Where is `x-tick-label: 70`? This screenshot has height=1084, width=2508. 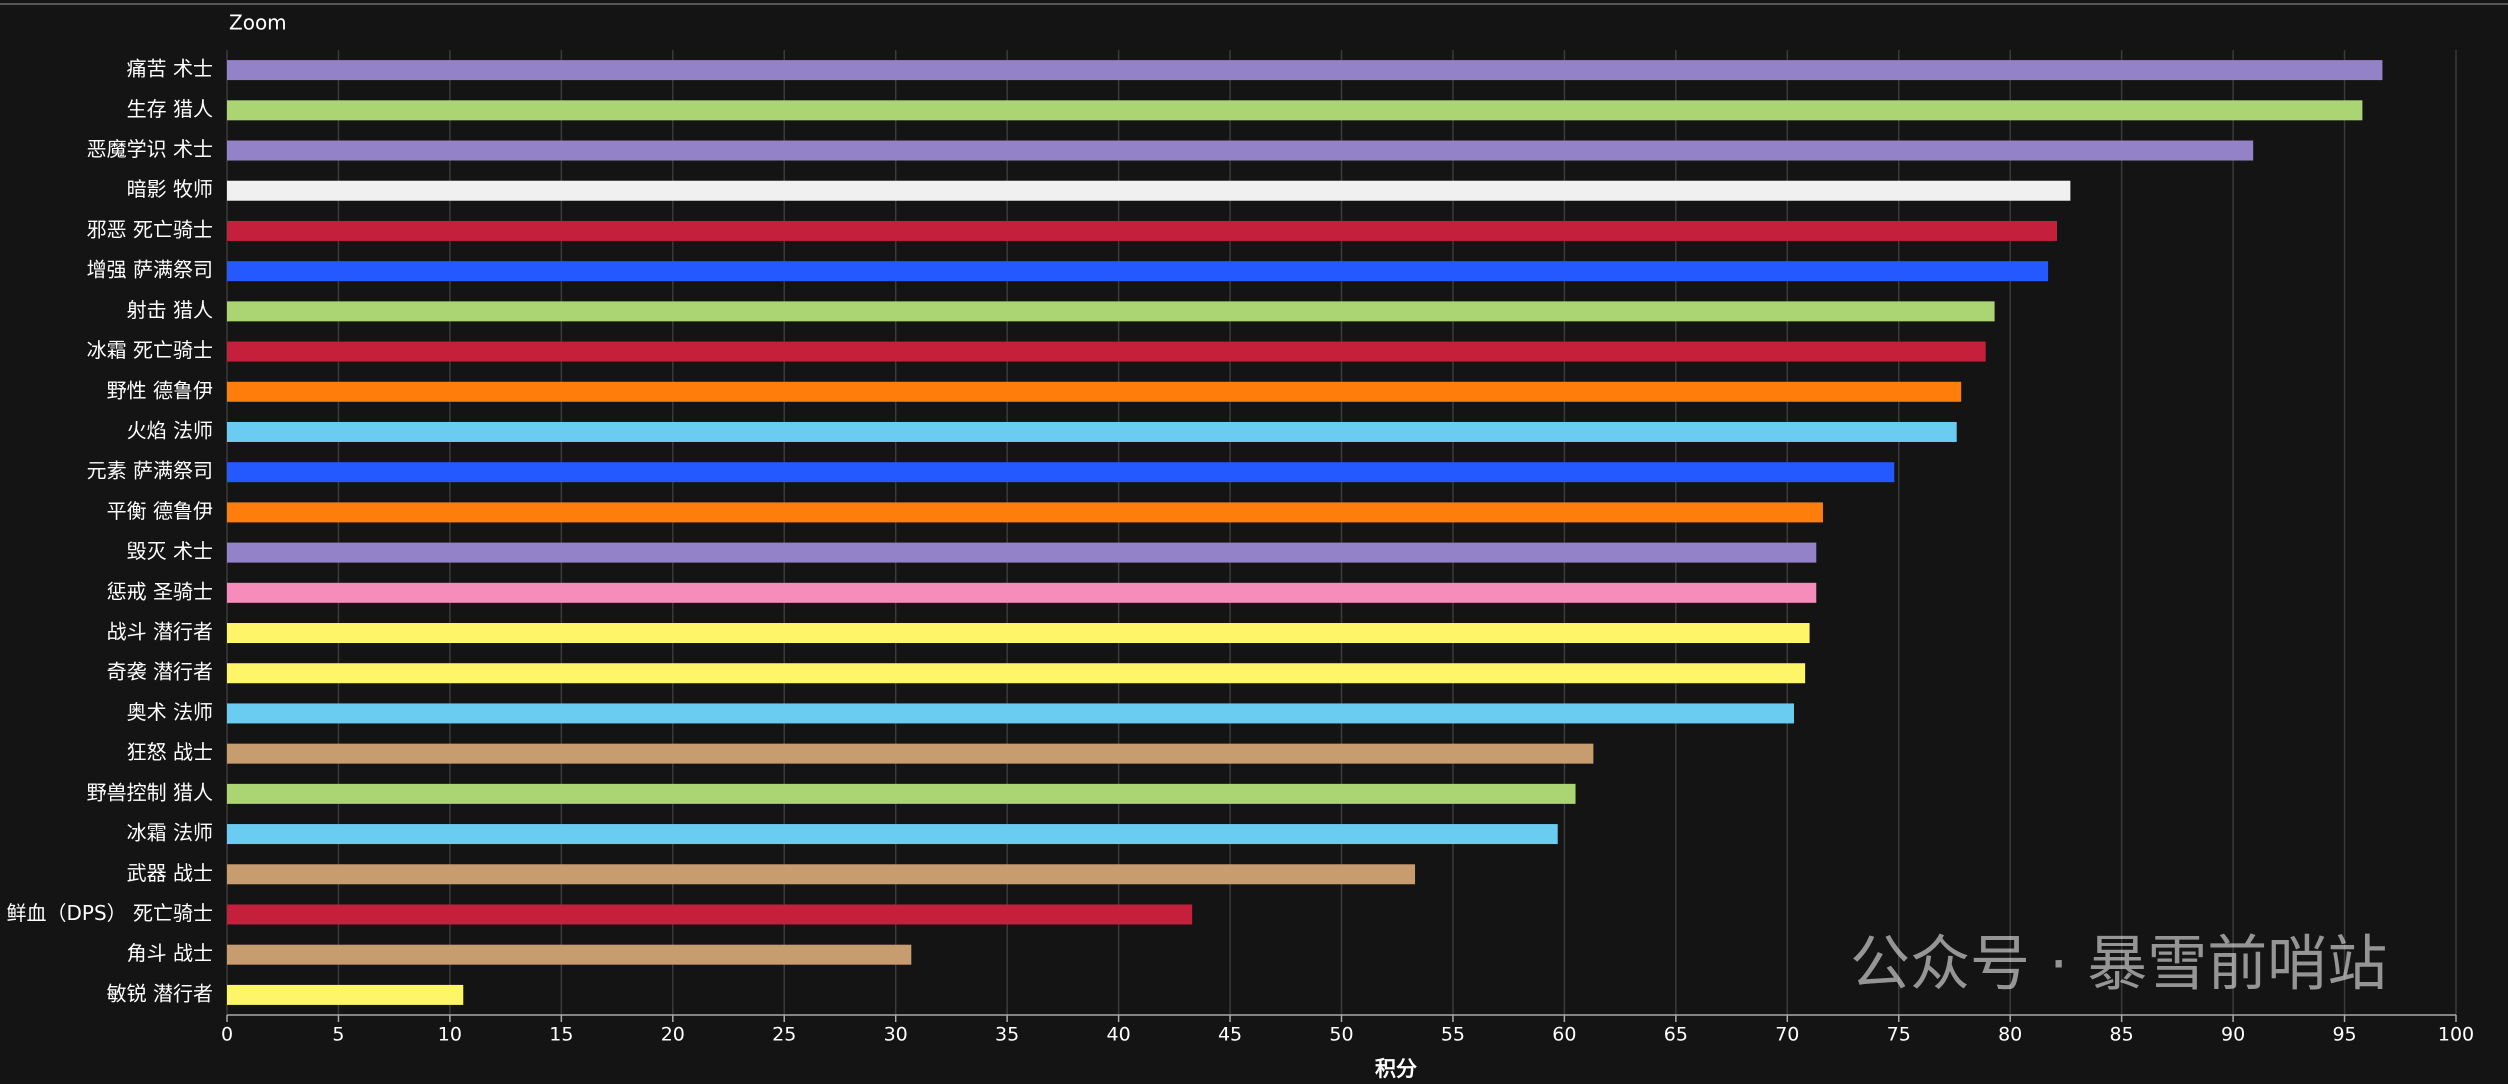
x-tick-label: 70 is located at coordinates (1787, 1035).